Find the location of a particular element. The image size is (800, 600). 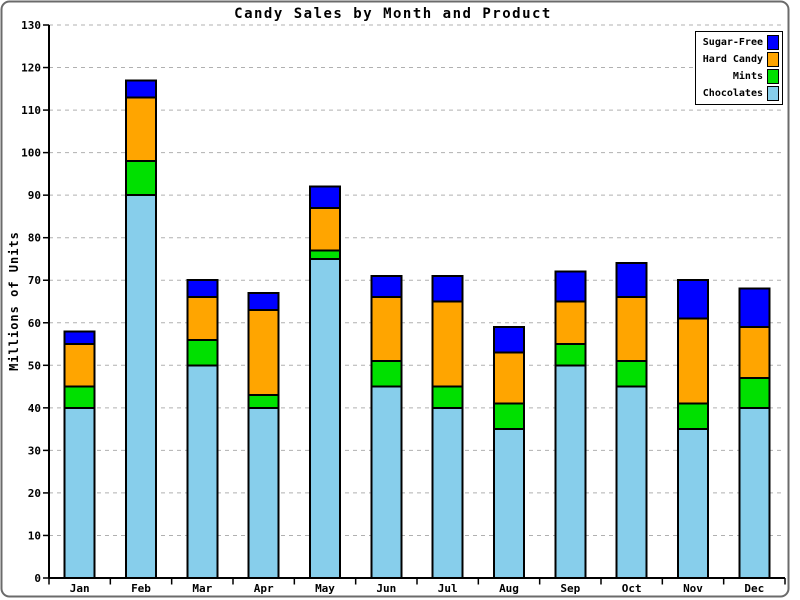

x-tick-label: Apr is located at coordinates (264, 588).